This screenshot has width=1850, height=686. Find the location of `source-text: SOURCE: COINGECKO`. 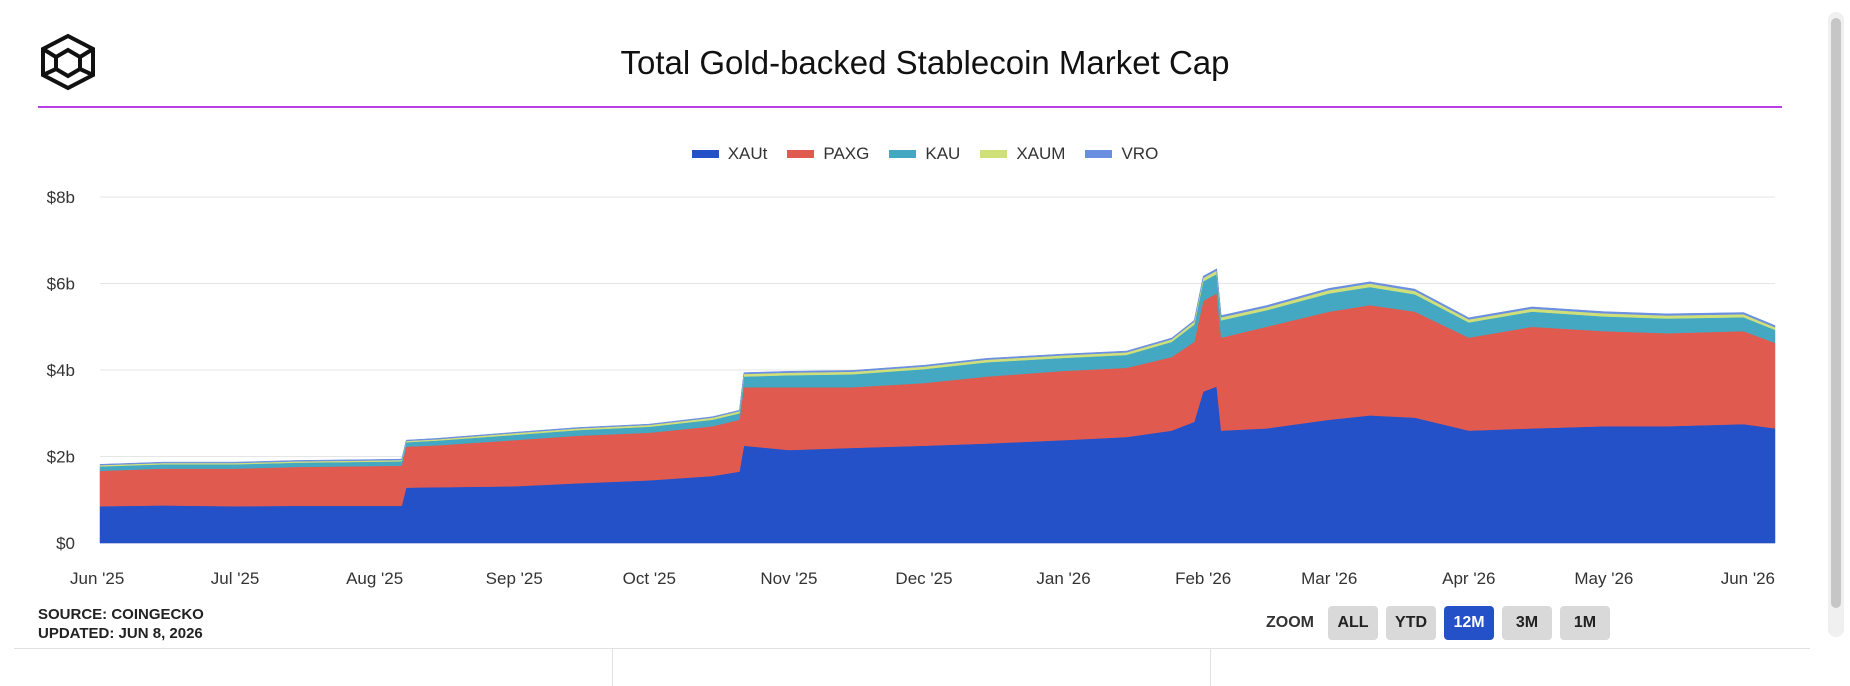

source-text: SOURCE: COINGECKO is located at coordinates (121, 614).